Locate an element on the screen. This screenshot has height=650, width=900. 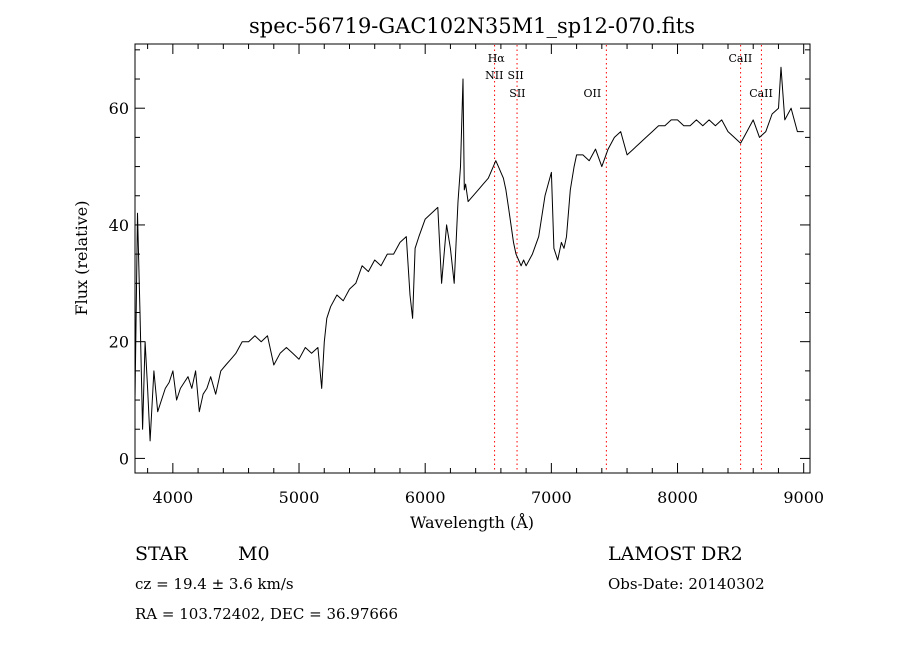
object-class: STAR is located at coordinates (161, 554).